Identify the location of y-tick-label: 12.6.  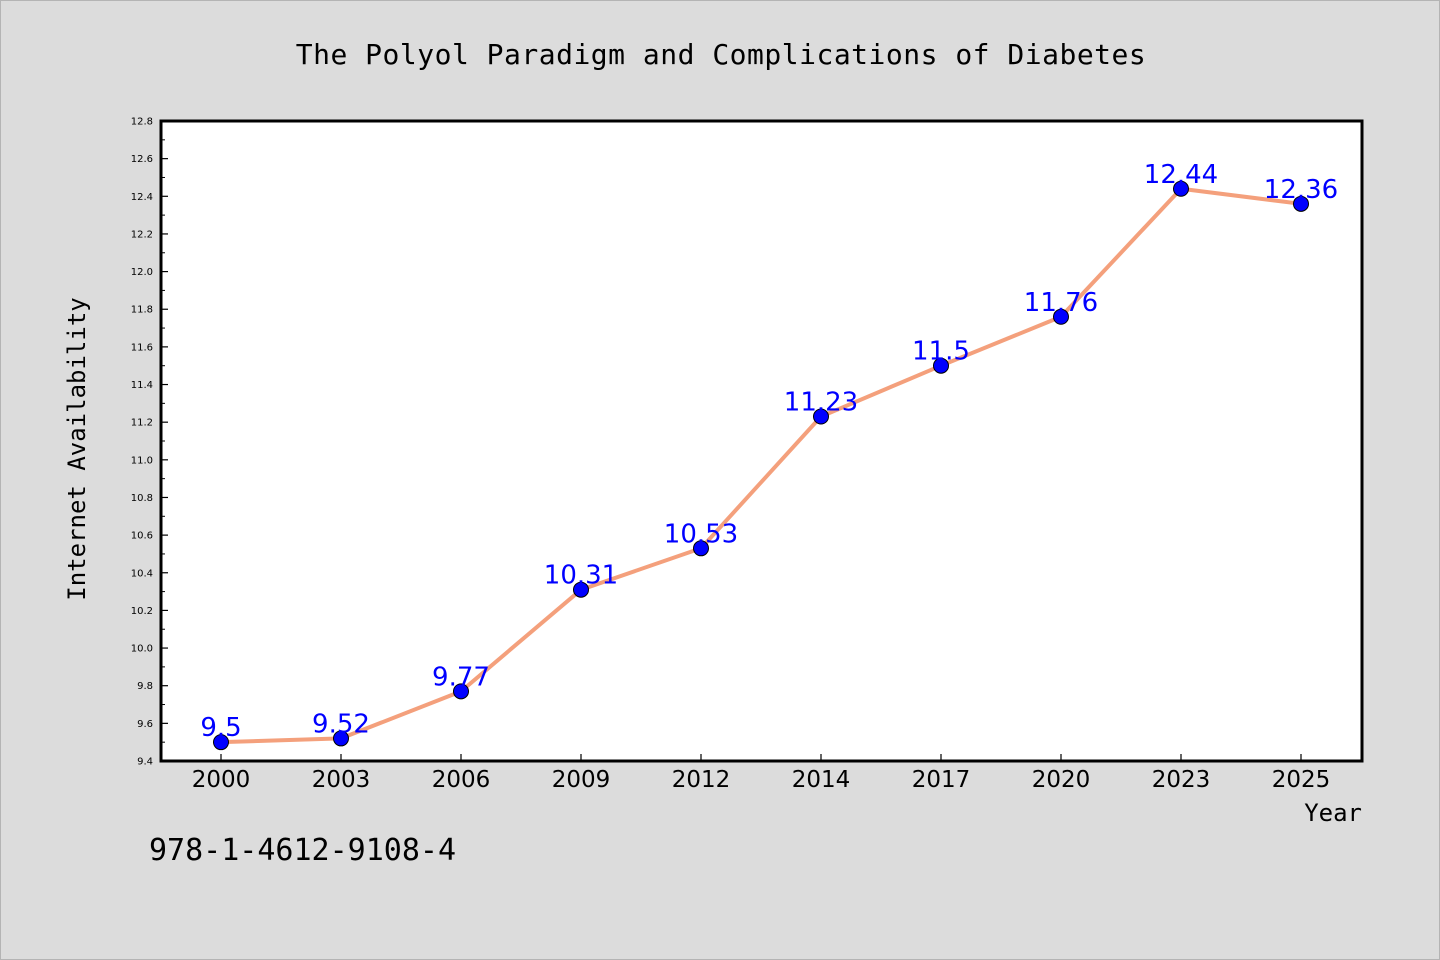
(142, 159).